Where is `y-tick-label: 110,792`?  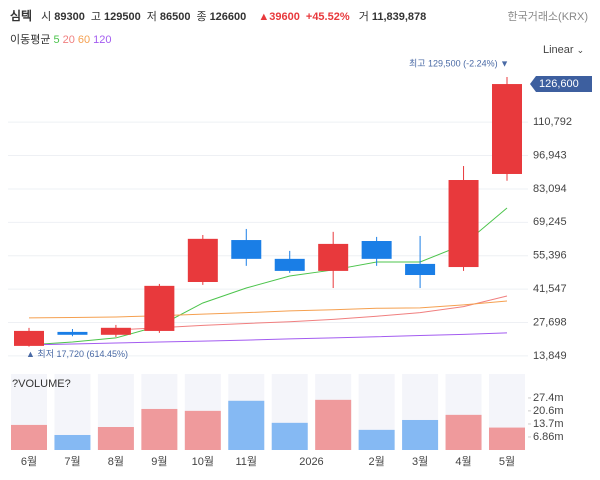
y-tick-label: 110,792 is located at coordinates (552, 122).